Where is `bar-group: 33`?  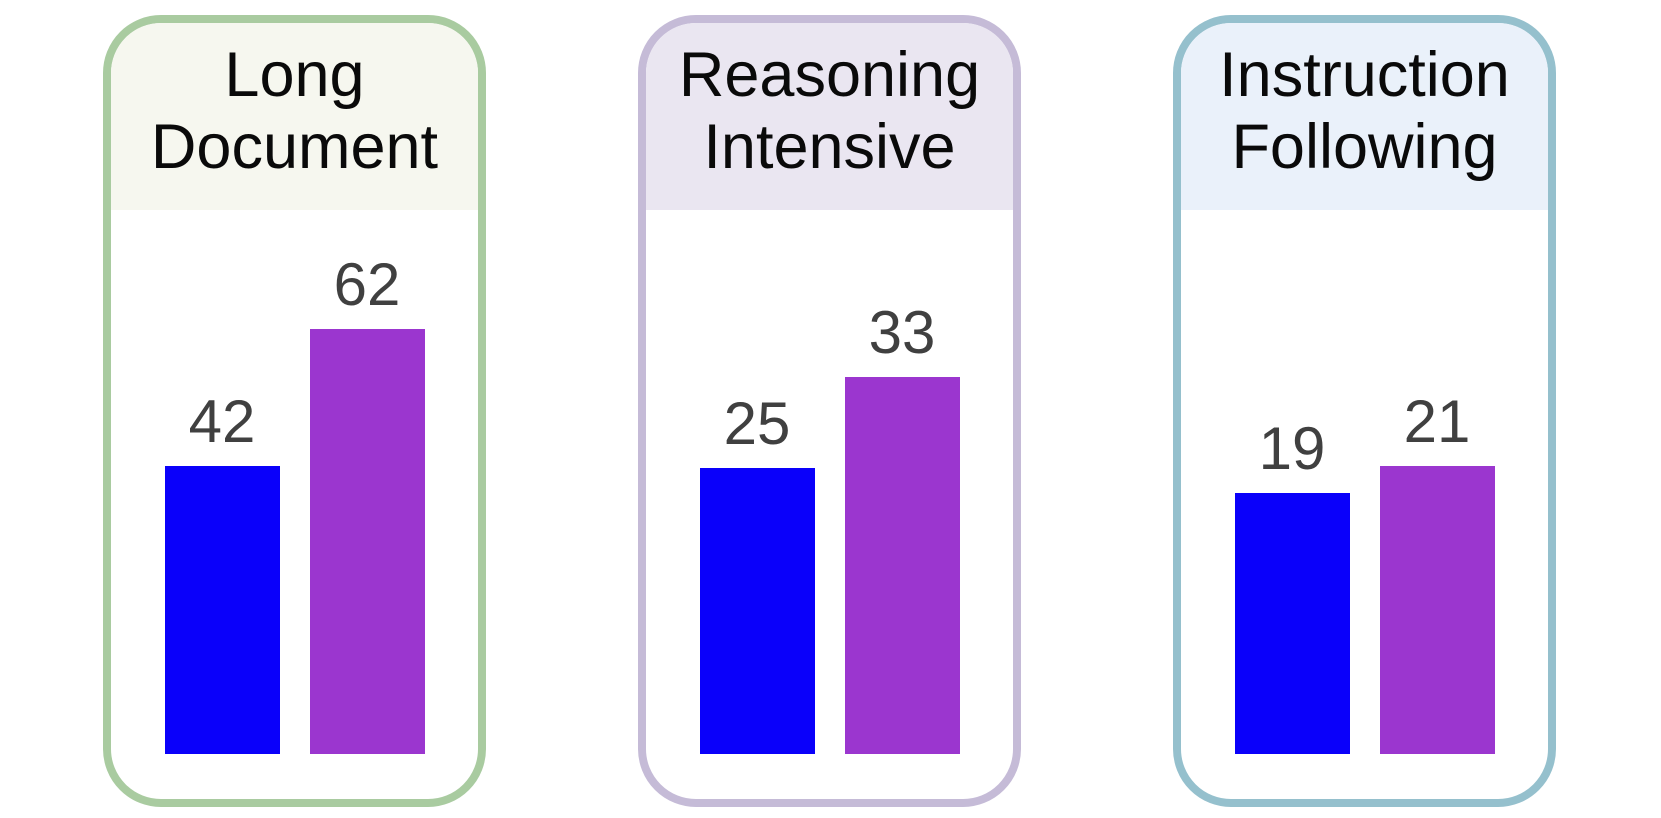
bar-group: 33 is located at coordinates (902, 526).